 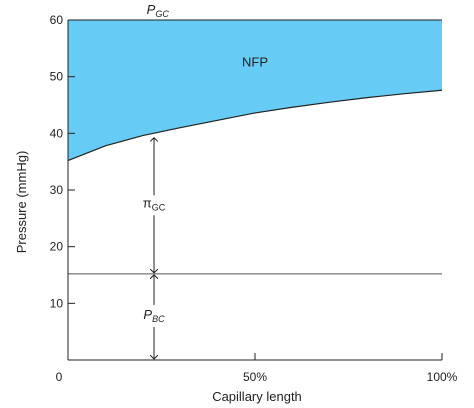 What do you see at coordinates (57, 190) in the screenshot?
I see `y-tick-label: 30` at bounding box center [57, 190].